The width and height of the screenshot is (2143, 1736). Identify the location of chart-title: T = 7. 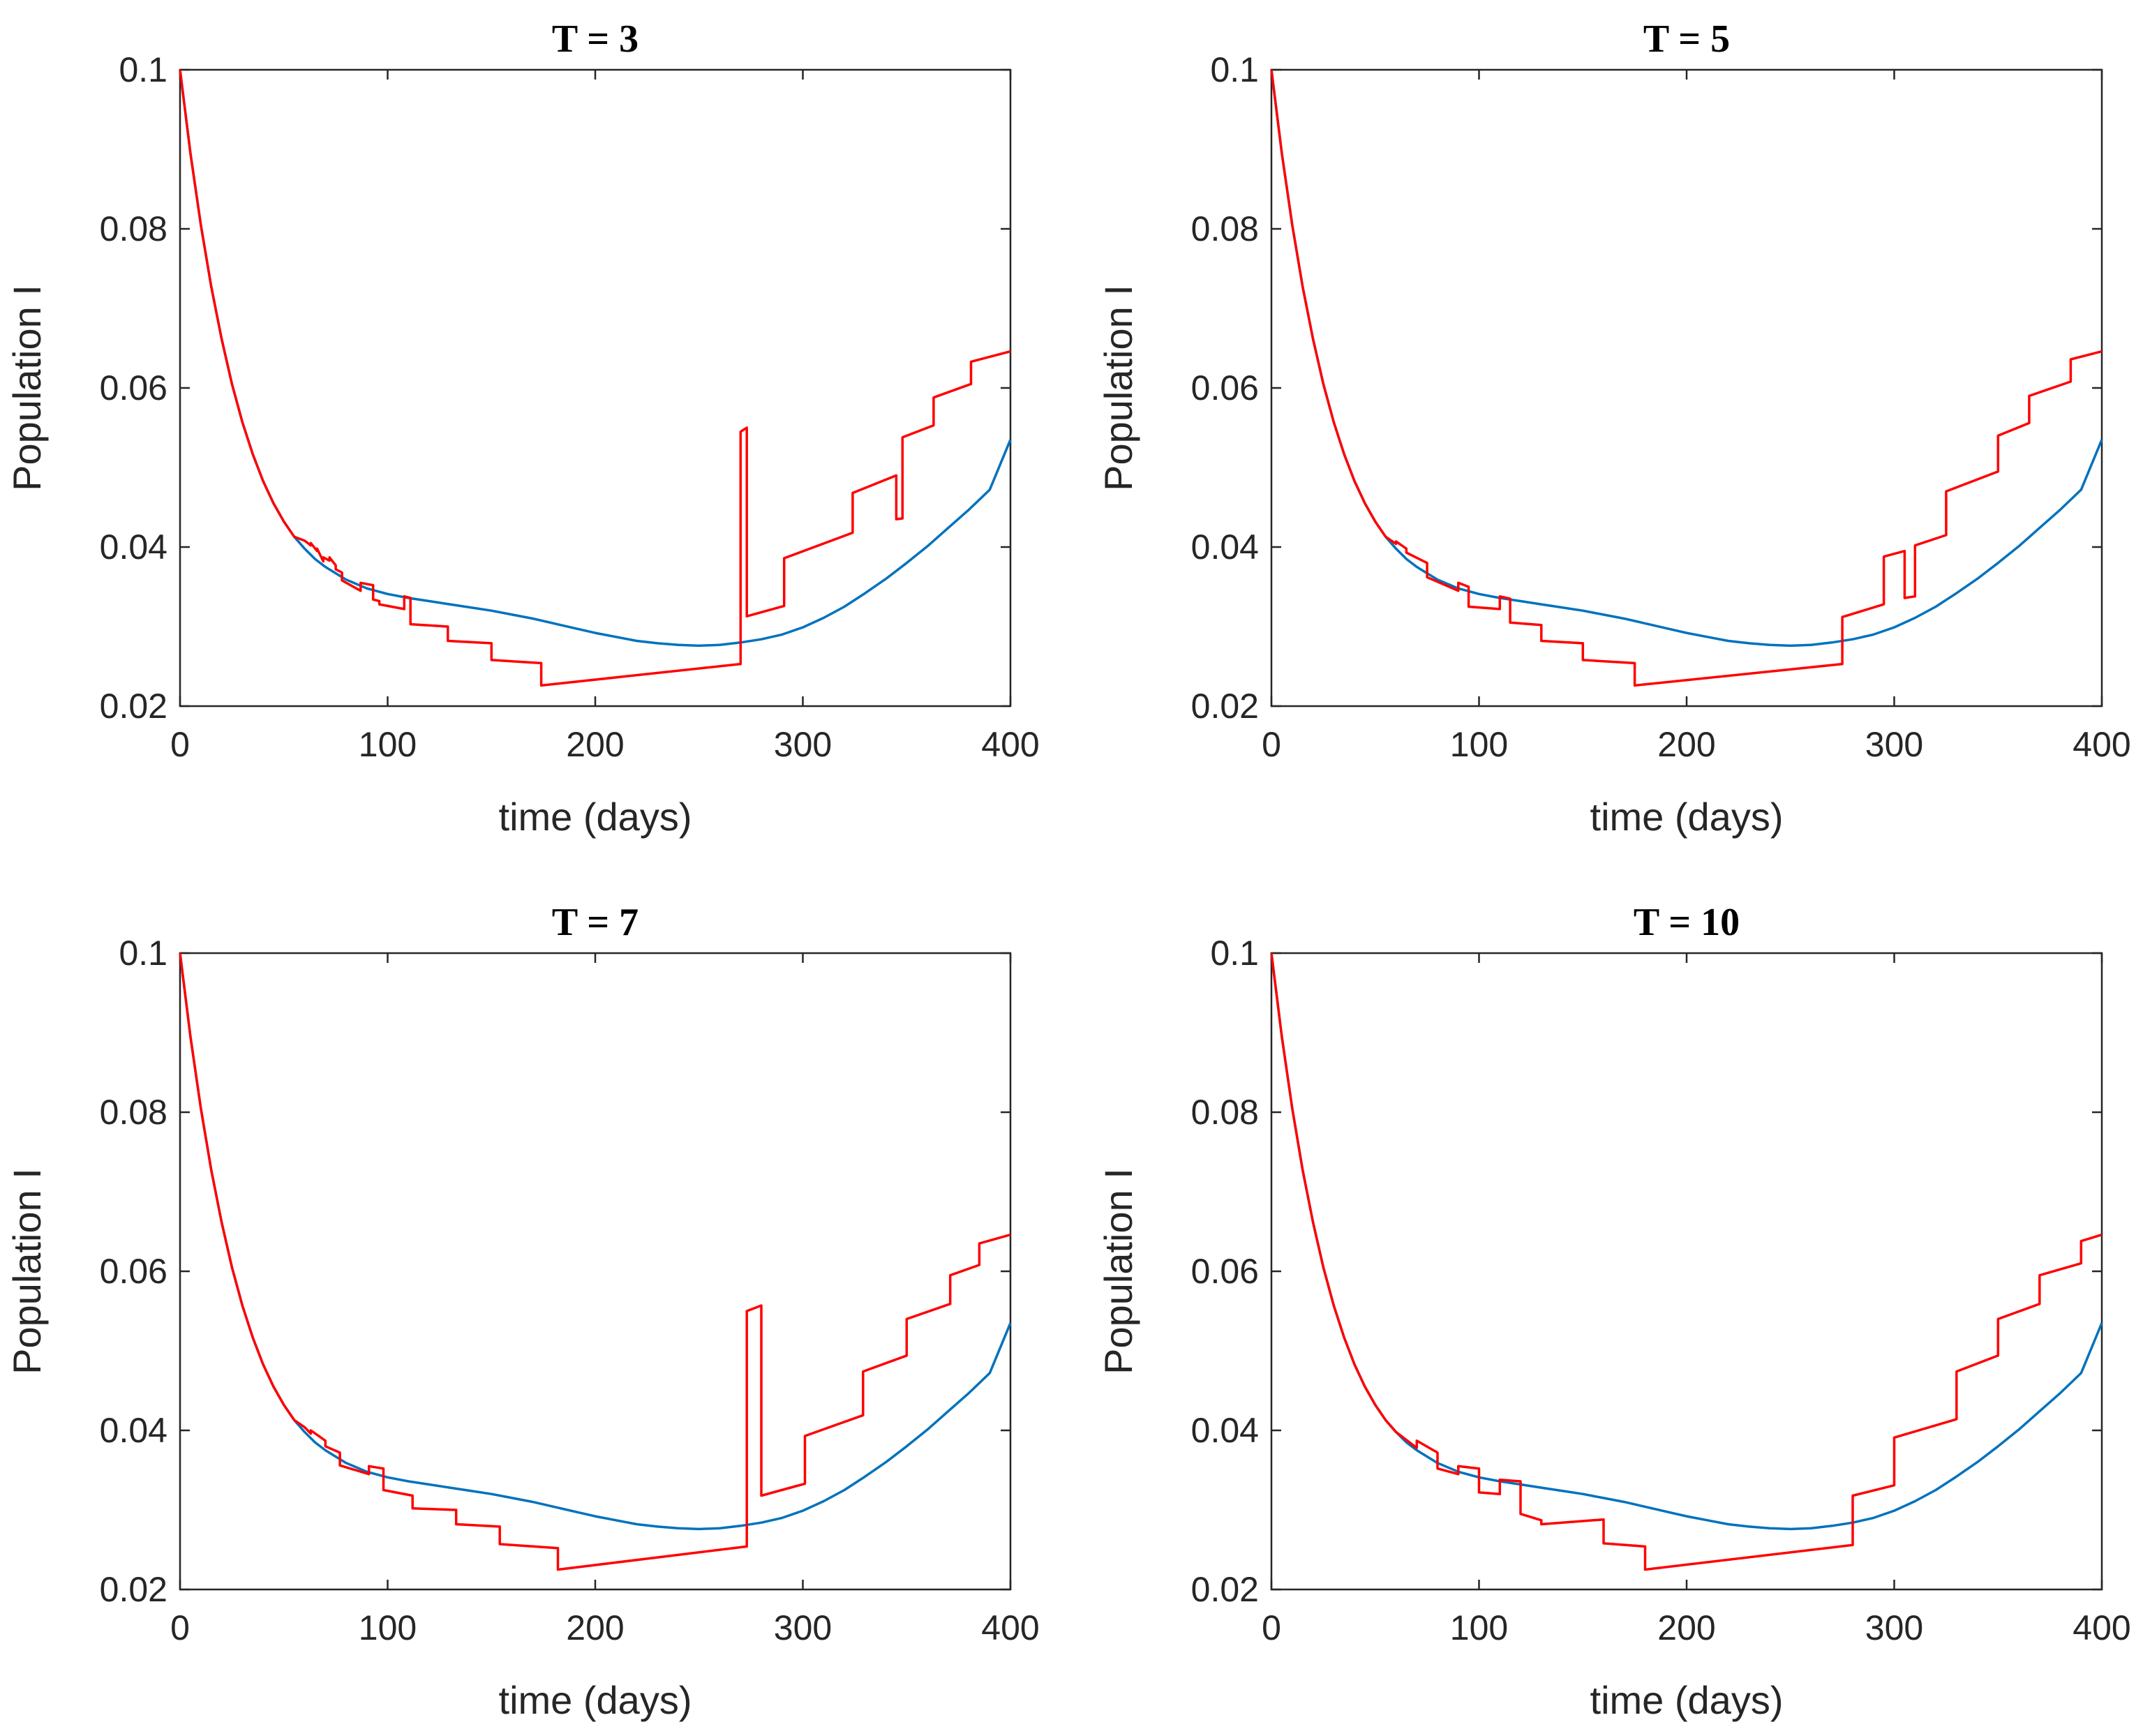
(595, 922).